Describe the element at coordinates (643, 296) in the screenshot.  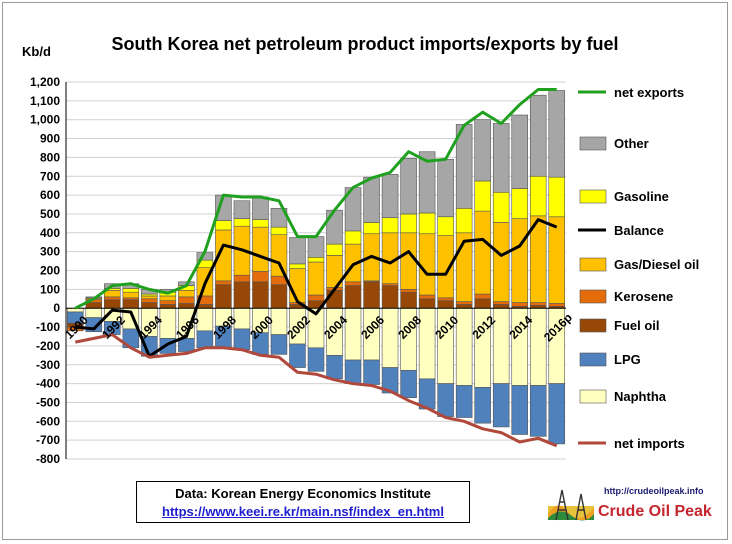
I see `legend-label-kerosene: Kerosene` at that location.